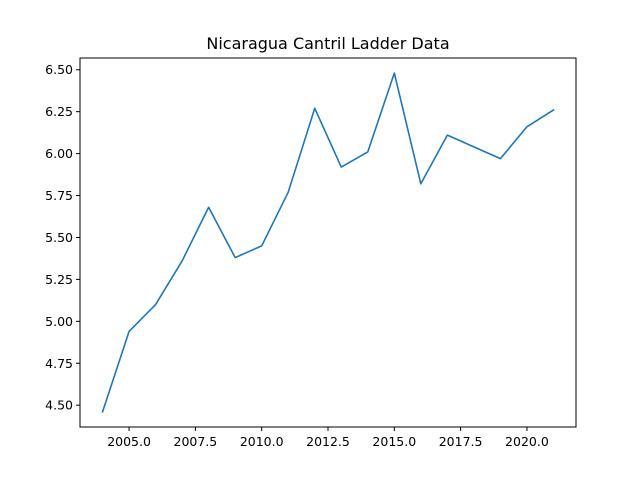  I want to click on x-tick-label: 2007.5, so click(196, 441).